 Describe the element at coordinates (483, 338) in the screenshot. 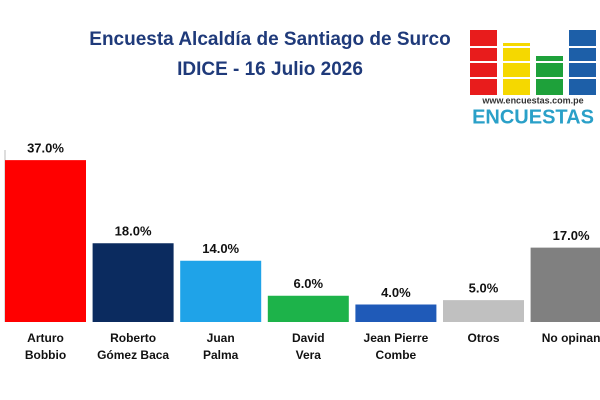

I see `x-tick-label: Otros` at that location.